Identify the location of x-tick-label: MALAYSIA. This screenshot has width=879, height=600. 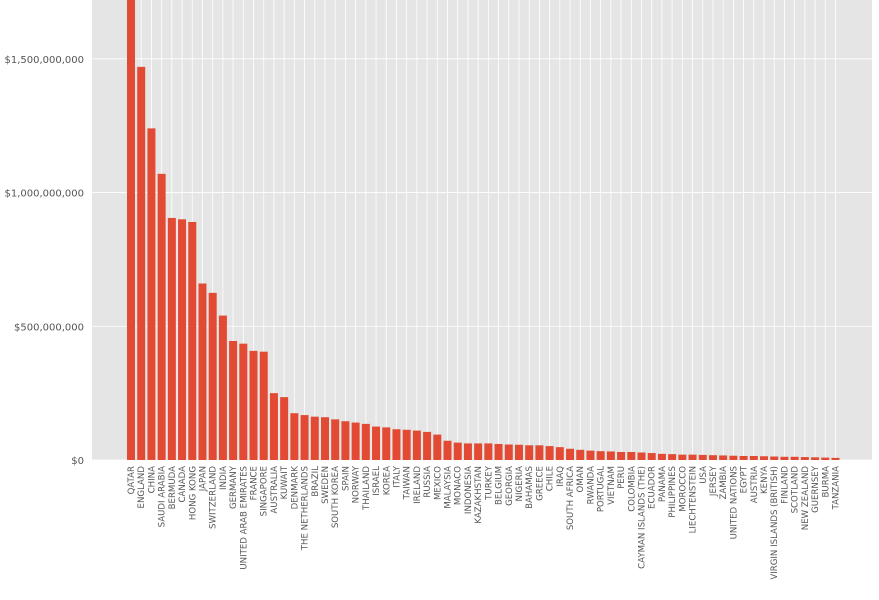
(449, 487).